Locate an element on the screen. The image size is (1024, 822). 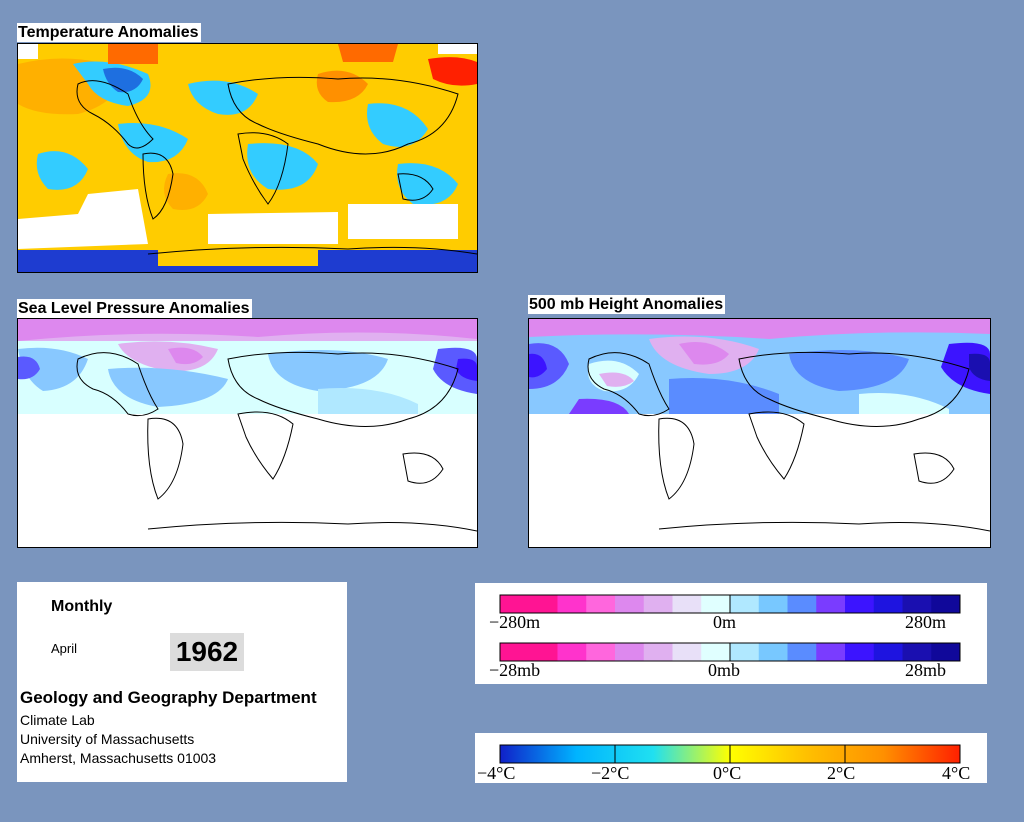
height-max-label: 280m is located at coordinates (925, 622).